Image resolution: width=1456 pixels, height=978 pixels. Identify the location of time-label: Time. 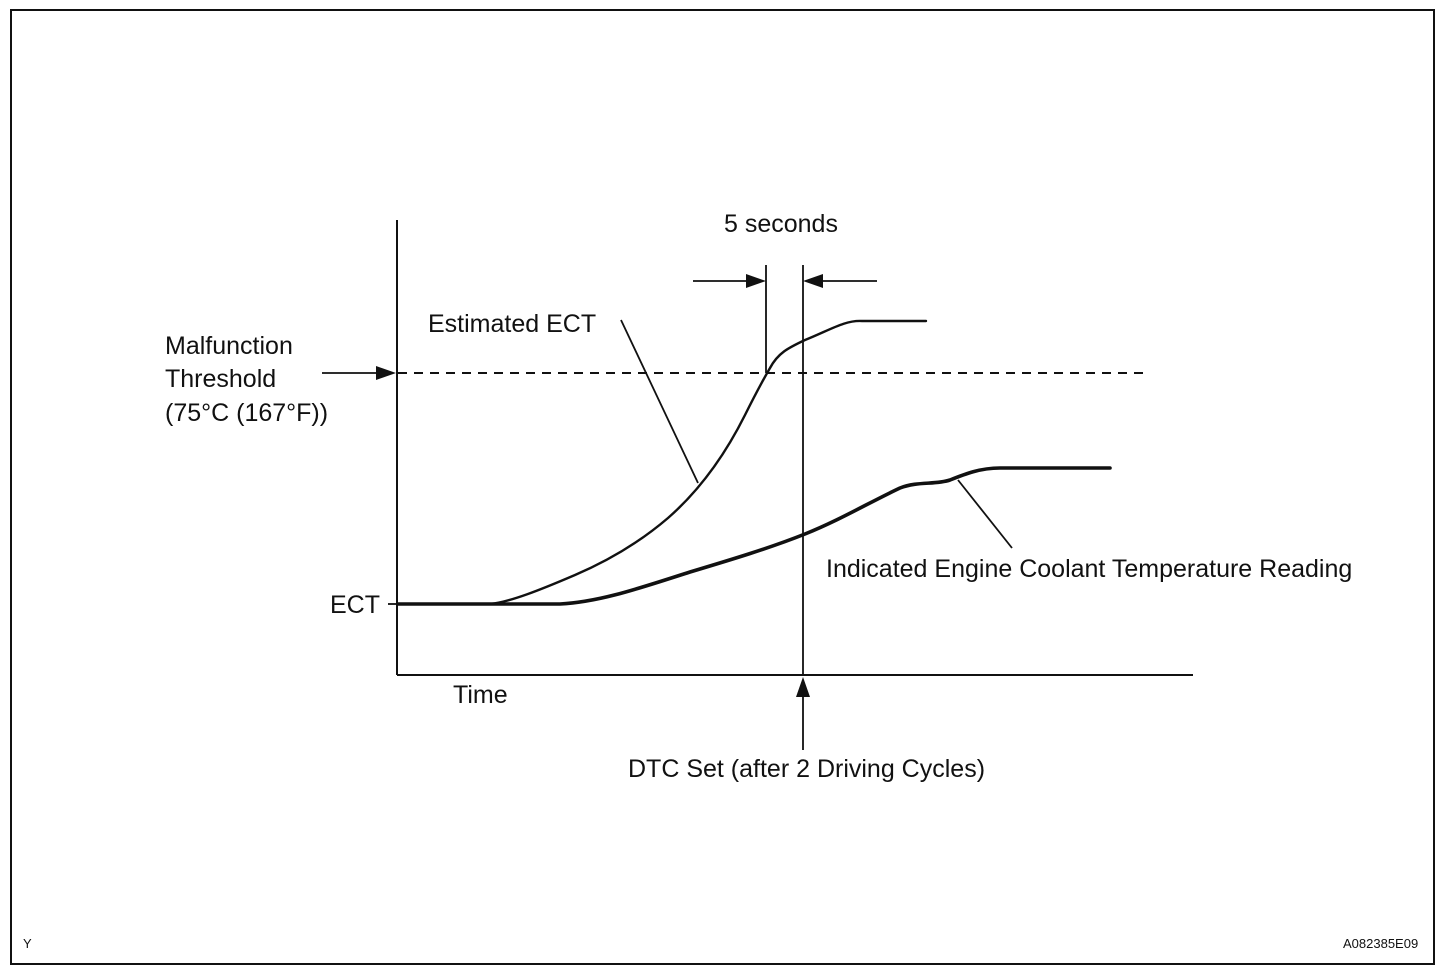
(480, 695).